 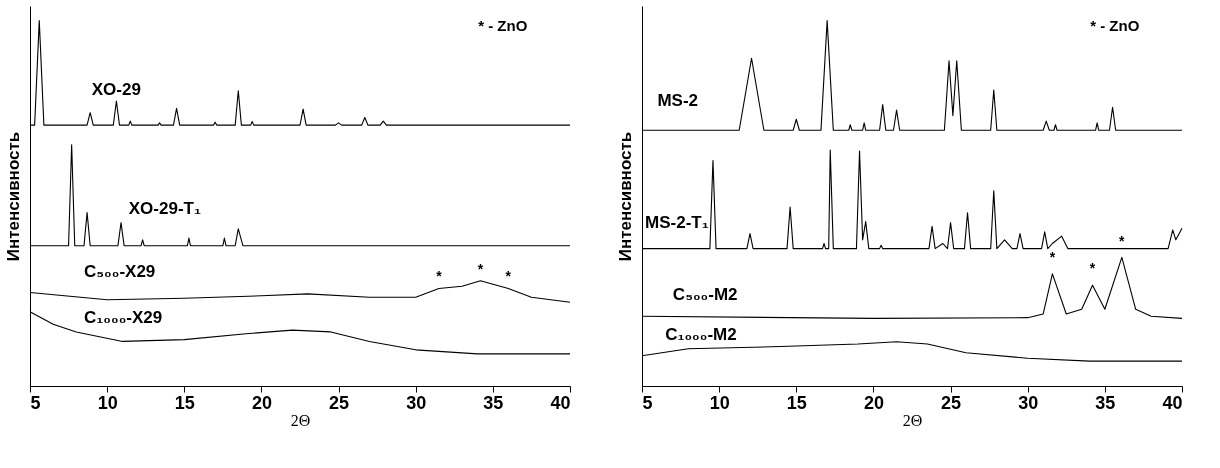 I want to click on series-label: MS-2, so click(x=678, y=100).